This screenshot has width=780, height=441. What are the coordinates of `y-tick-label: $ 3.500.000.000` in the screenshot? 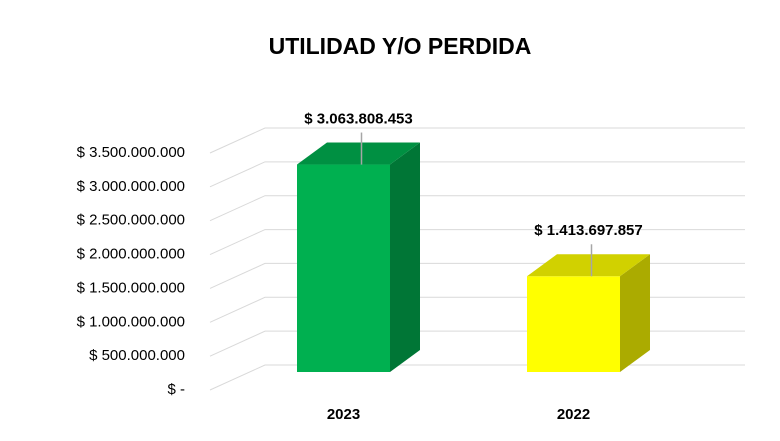 It's located at (131, 152).